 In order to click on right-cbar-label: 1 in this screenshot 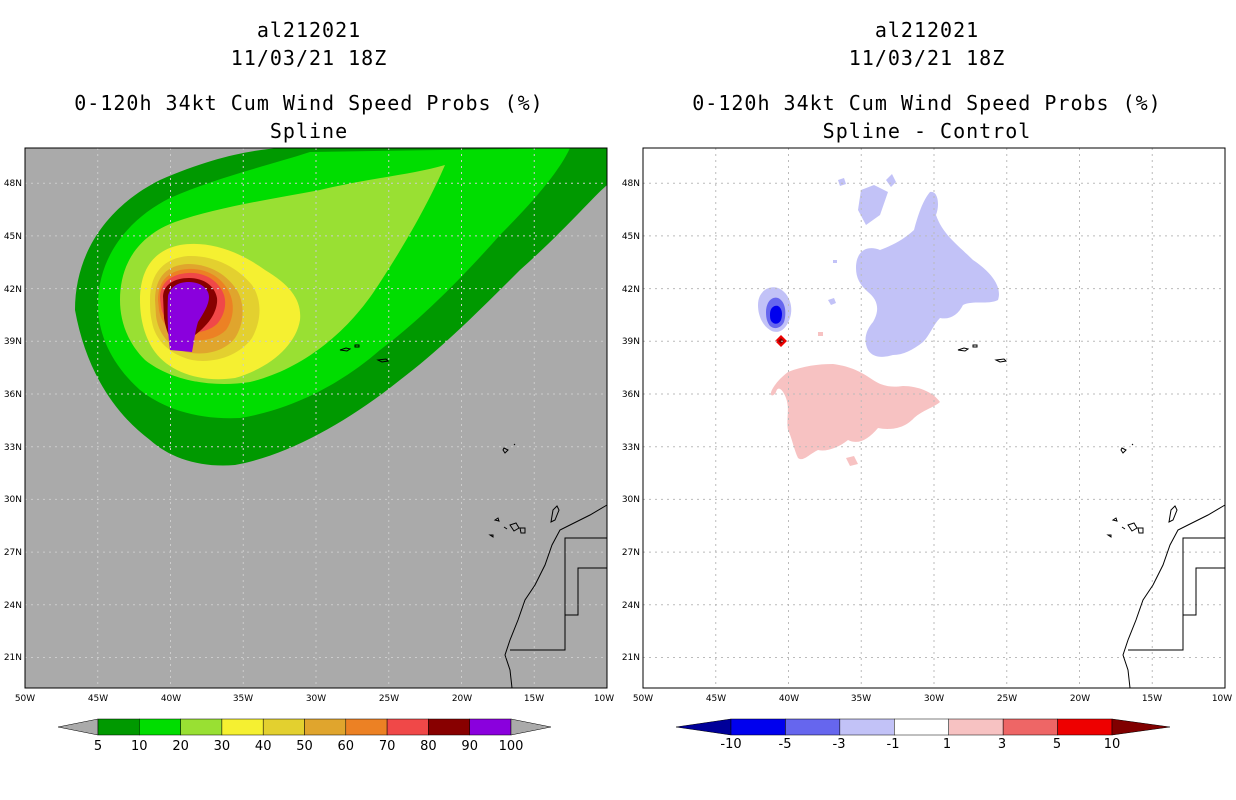, I will do `click(947, 744)`.